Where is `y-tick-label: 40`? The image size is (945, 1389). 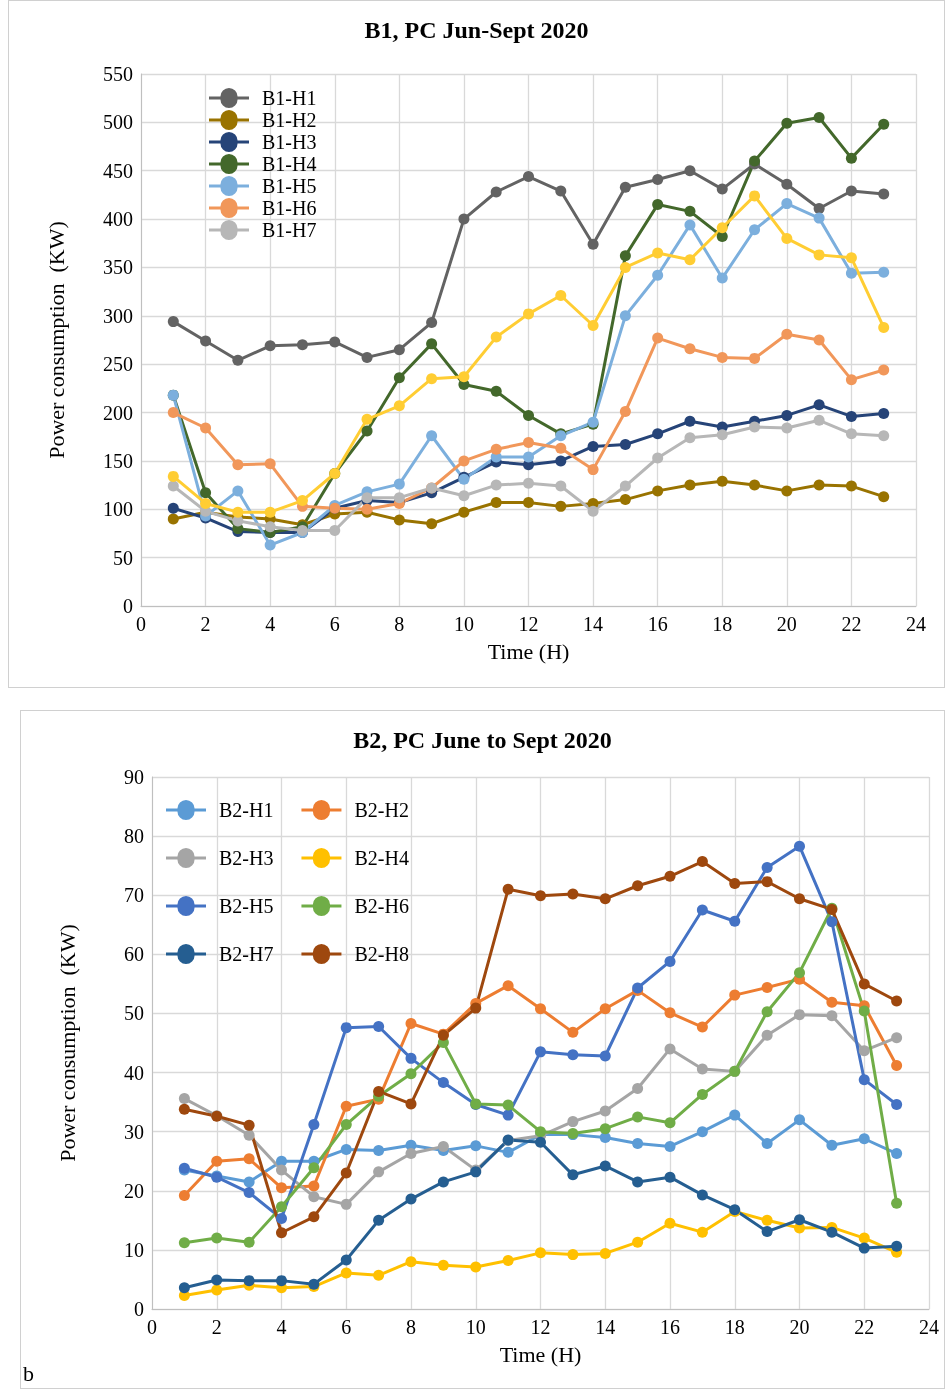
y-tick-label: 40 is located at coordinates (134, 1072).